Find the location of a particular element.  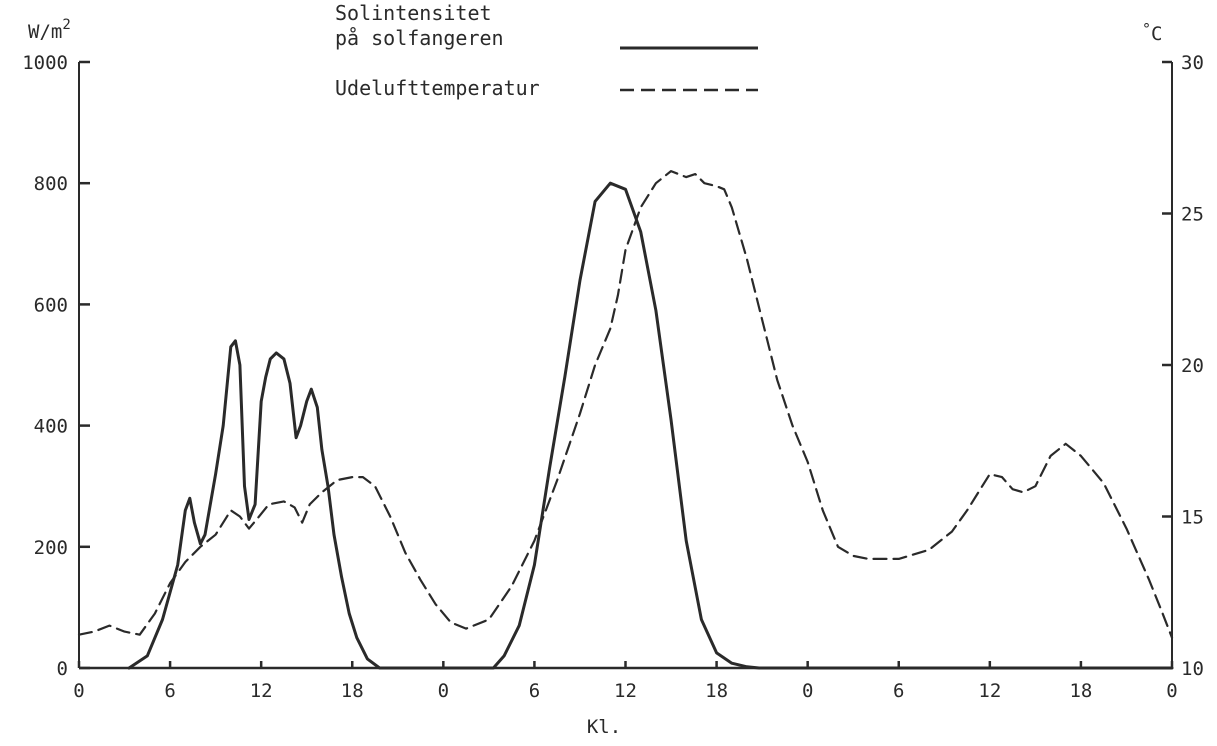

left-tick-label: 400 is located at coordinates (51, 427).